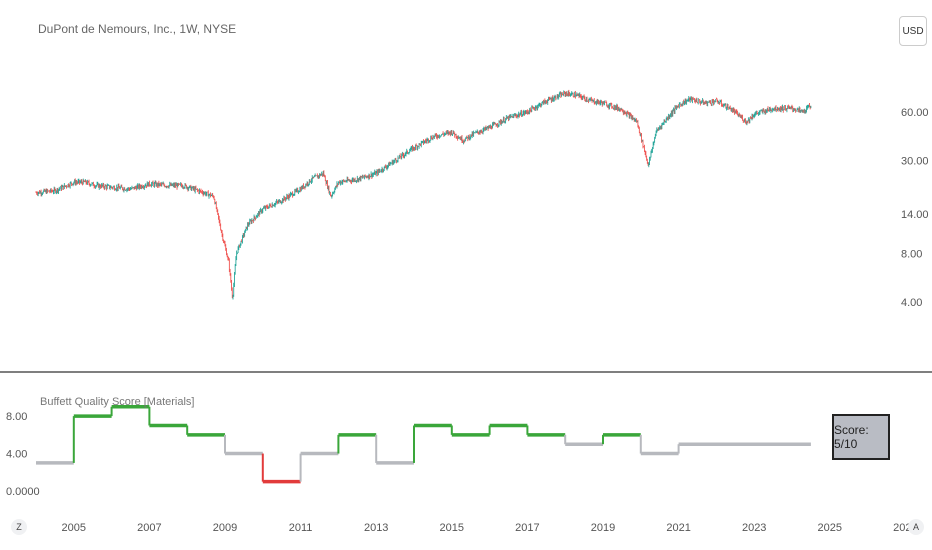 The image size is (932, 550). I want to click on score-tick-label: 8.00, so click(16, 417).